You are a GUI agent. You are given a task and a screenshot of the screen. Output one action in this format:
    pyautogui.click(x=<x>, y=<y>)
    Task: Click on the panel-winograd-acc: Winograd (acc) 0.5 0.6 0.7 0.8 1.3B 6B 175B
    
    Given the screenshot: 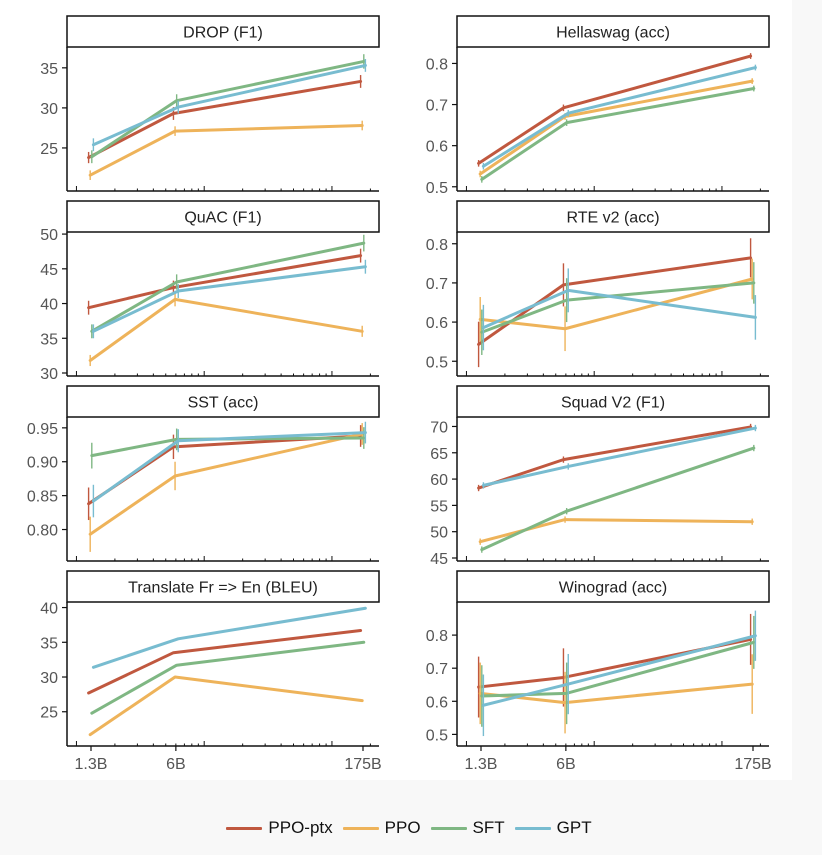 What is the action you would take?
    pyautogui.click(x=599, y=671)
    